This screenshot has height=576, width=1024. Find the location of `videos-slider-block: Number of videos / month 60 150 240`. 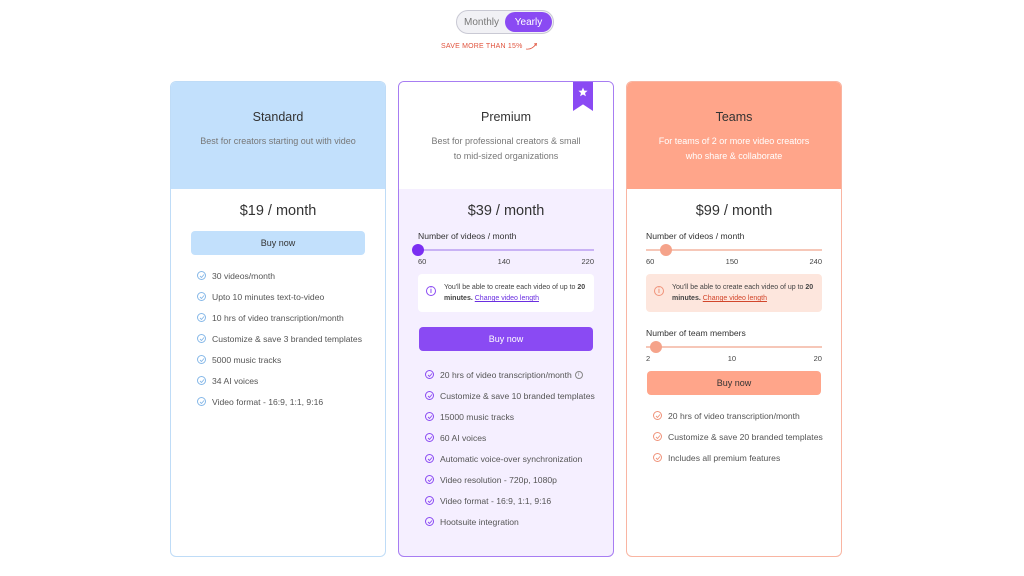

videos-slider-block: Number of videos / month 60 150 240 is located at coordinates (734, 248).